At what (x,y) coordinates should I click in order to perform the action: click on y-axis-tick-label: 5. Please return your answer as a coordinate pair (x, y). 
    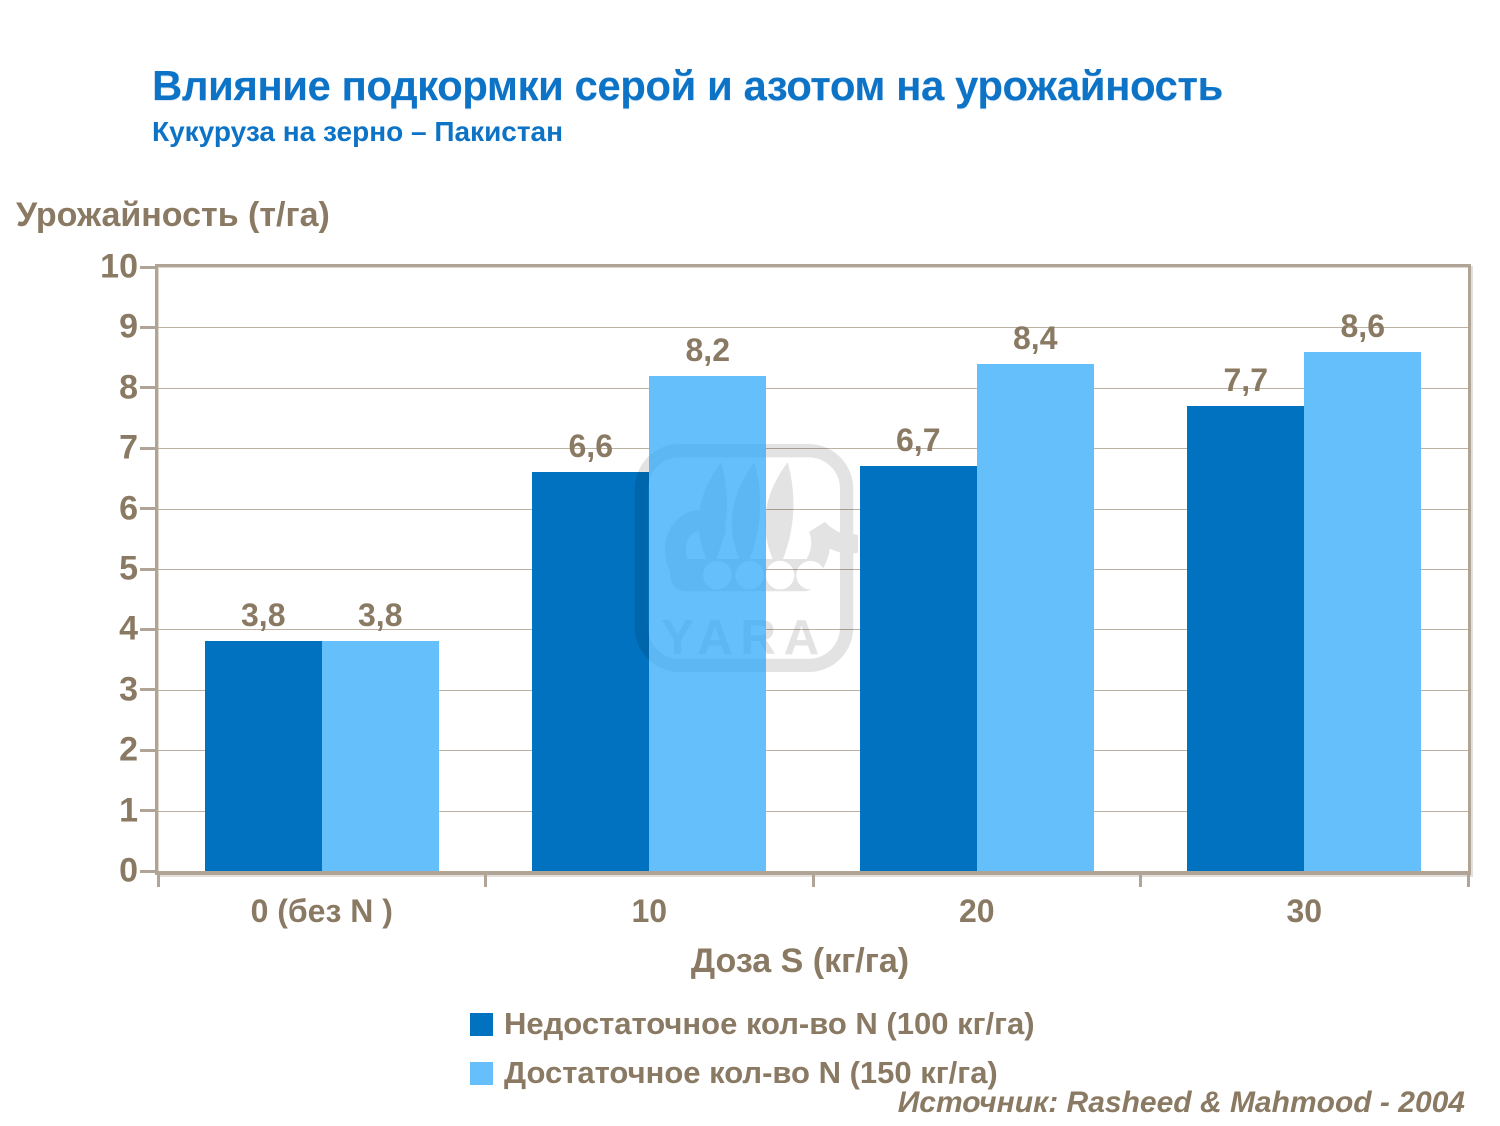
    Looking at the image, I should click on (128, 568).